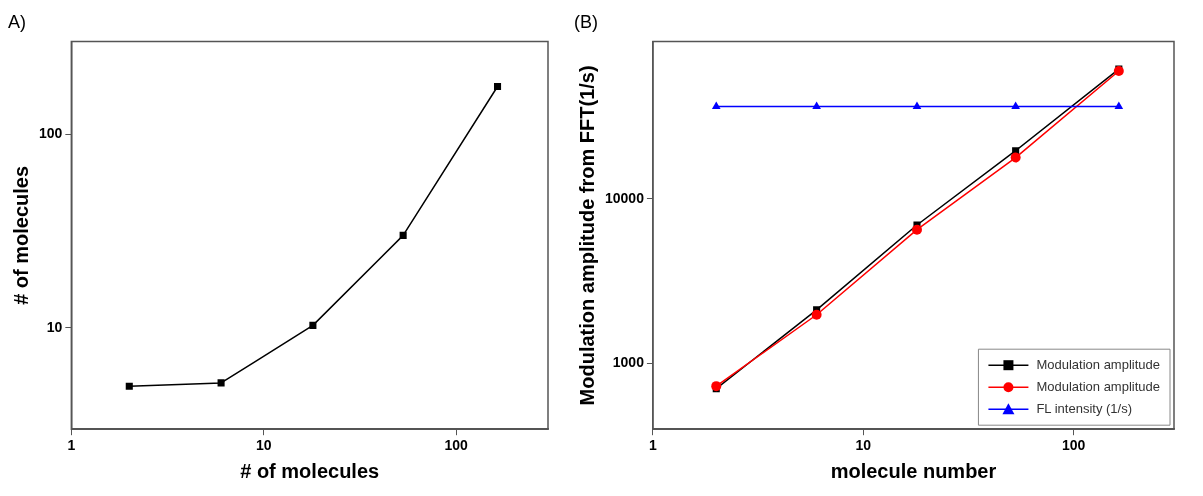 Image resolution: width=1203 pixels, height=496 pixels. What do you see at coordinates (586, 235) in the screenshot?
I see `y-axis-title: Modulation amplitude from FFT(1/s)` at bounding box center [586, 235].